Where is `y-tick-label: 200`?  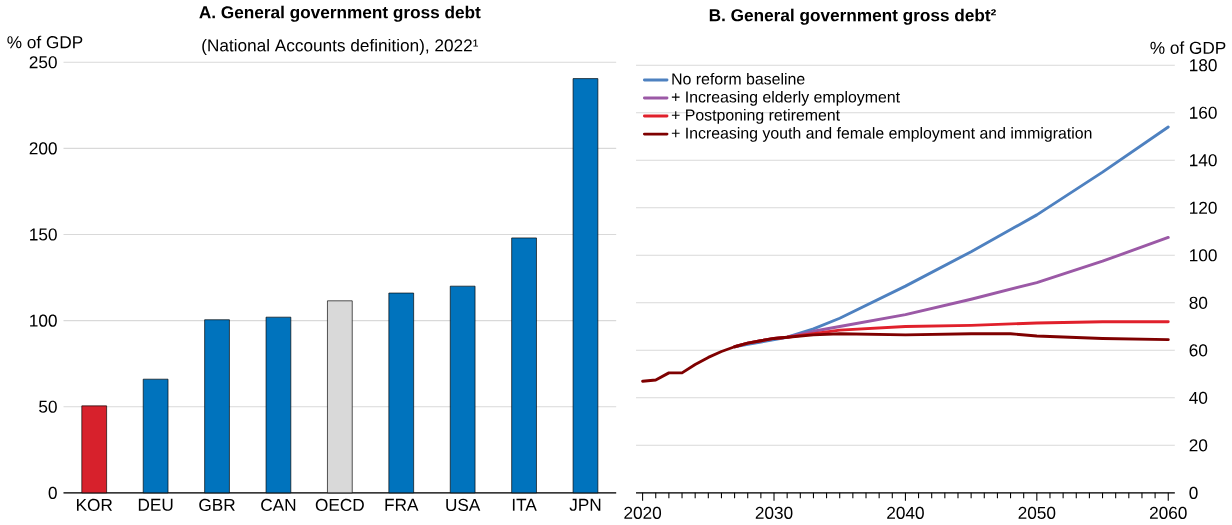 y-tick-label: 200 is located at coordinates (43, 148).